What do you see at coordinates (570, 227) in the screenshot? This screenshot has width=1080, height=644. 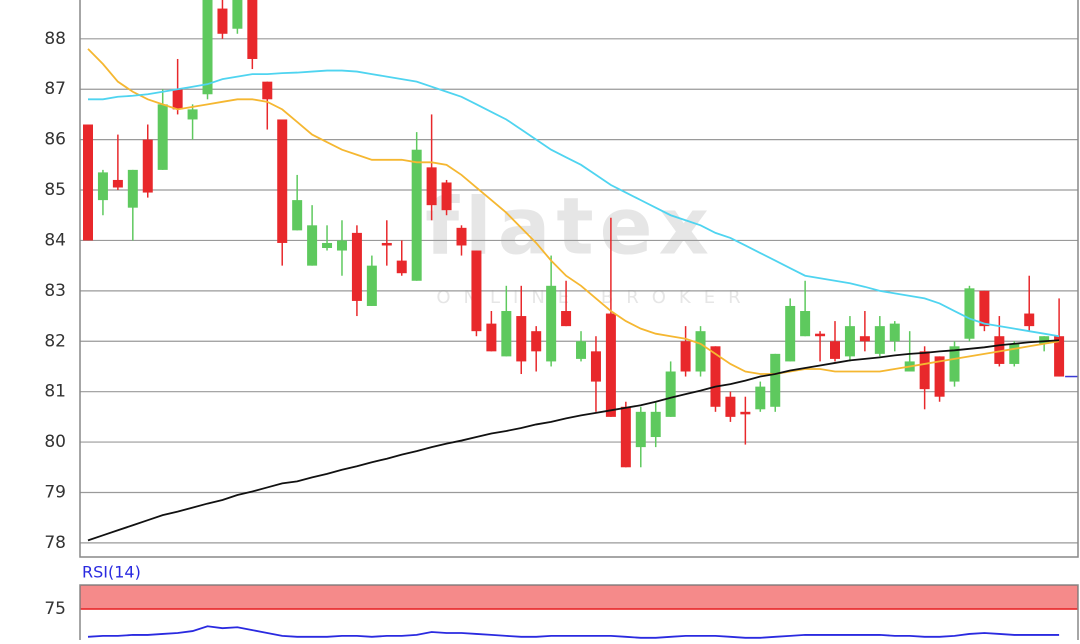 I see `watermark-brand: flatex` at bounding box center [570, 227].